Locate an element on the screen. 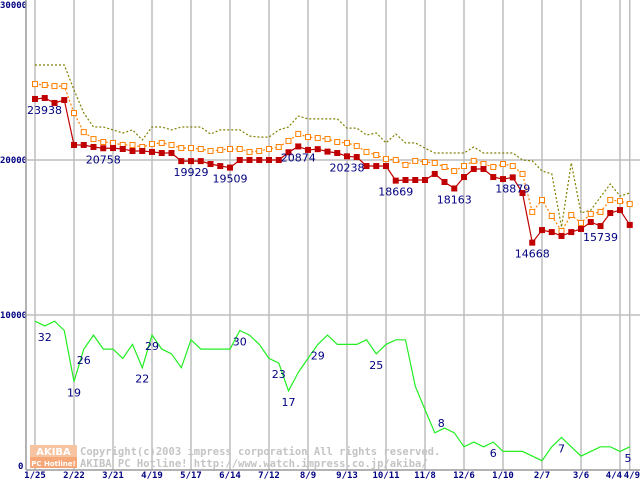 The image size is (640, 480). data-label: 19 is located at coordinates (74, 393).